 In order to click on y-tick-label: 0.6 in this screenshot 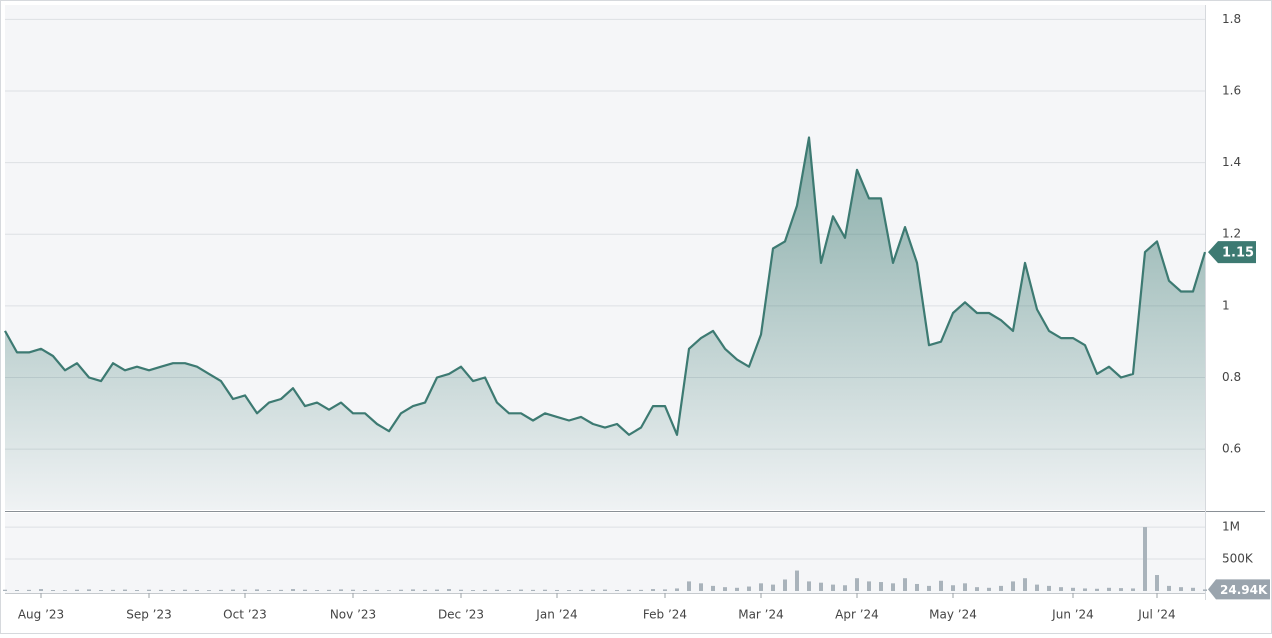, I will do `click(1231, 449)`.